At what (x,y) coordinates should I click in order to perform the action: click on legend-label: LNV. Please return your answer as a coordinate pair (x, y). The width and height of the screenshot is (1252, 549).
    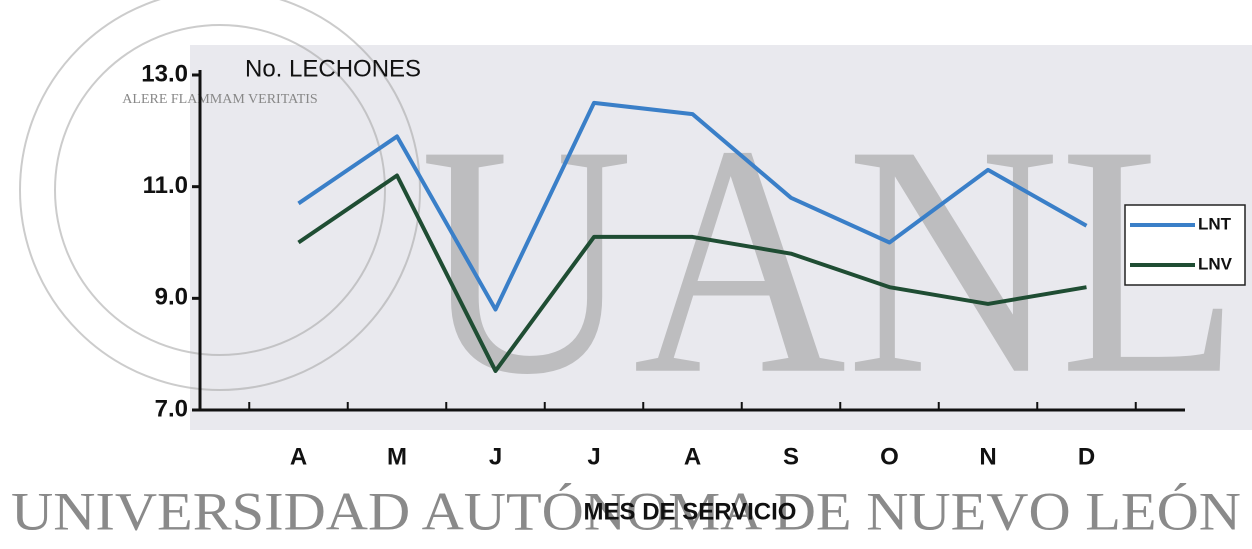
    Looking at the image, I should click on (1215, 263).